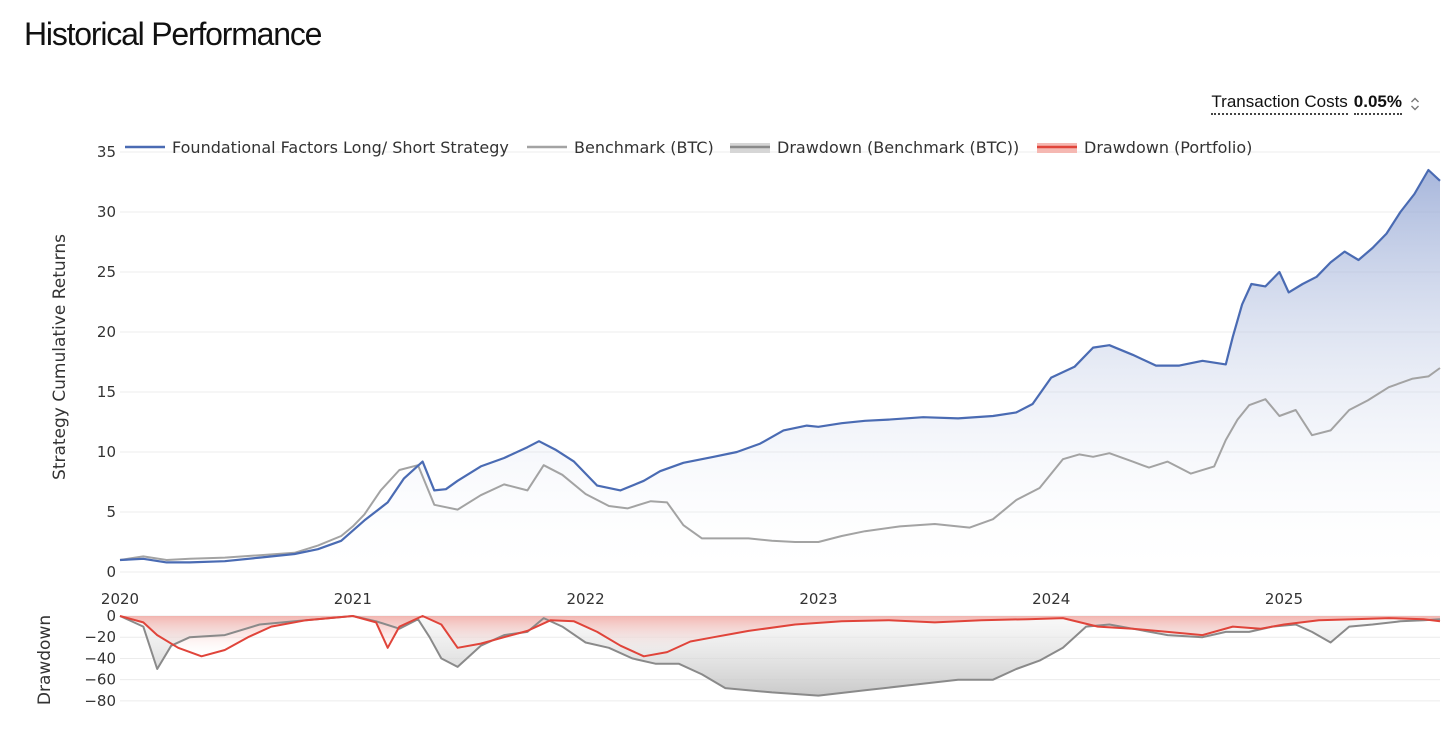 Image resolution: width=1456 pixels, height=740 pixels. Describe the element at coordinates (106, 272) in the screenshot. I see `main-y-tick-label: 25` at that location.